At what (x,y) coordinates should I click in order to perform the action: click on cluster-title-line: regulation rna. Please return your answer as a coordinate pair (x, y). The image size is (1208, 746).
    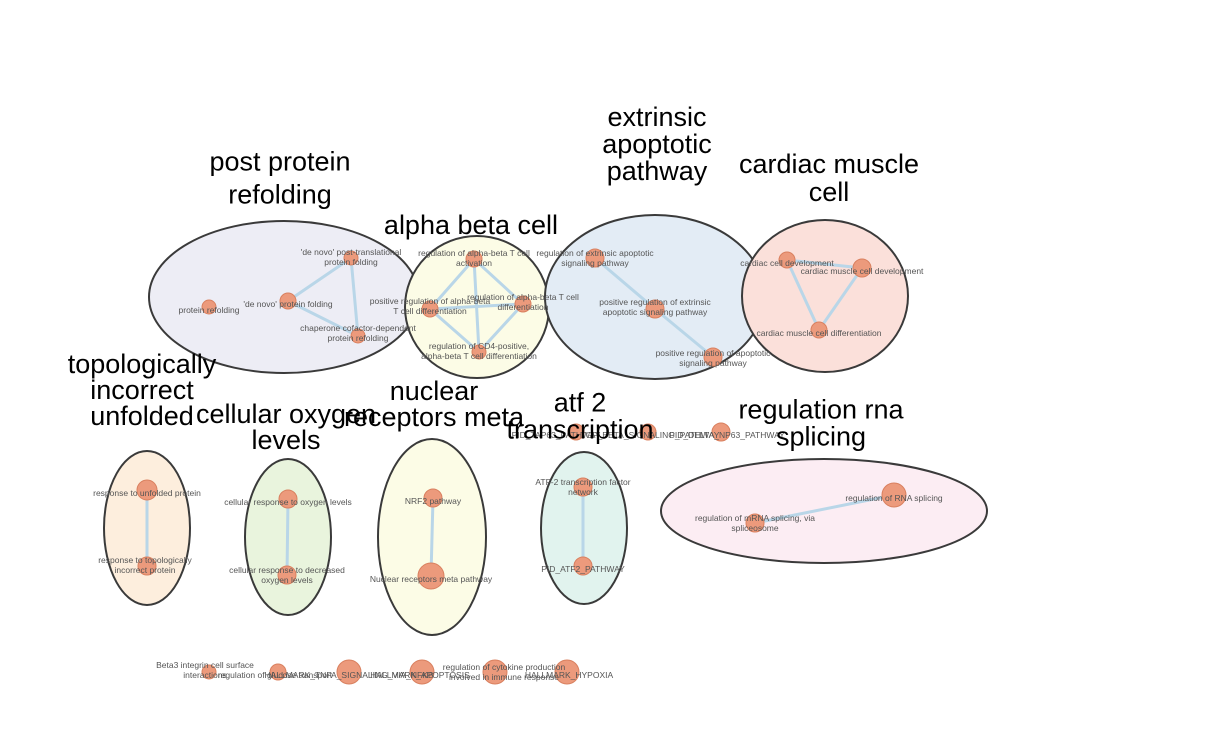
    Looking at the image, I should click on (821, 410).